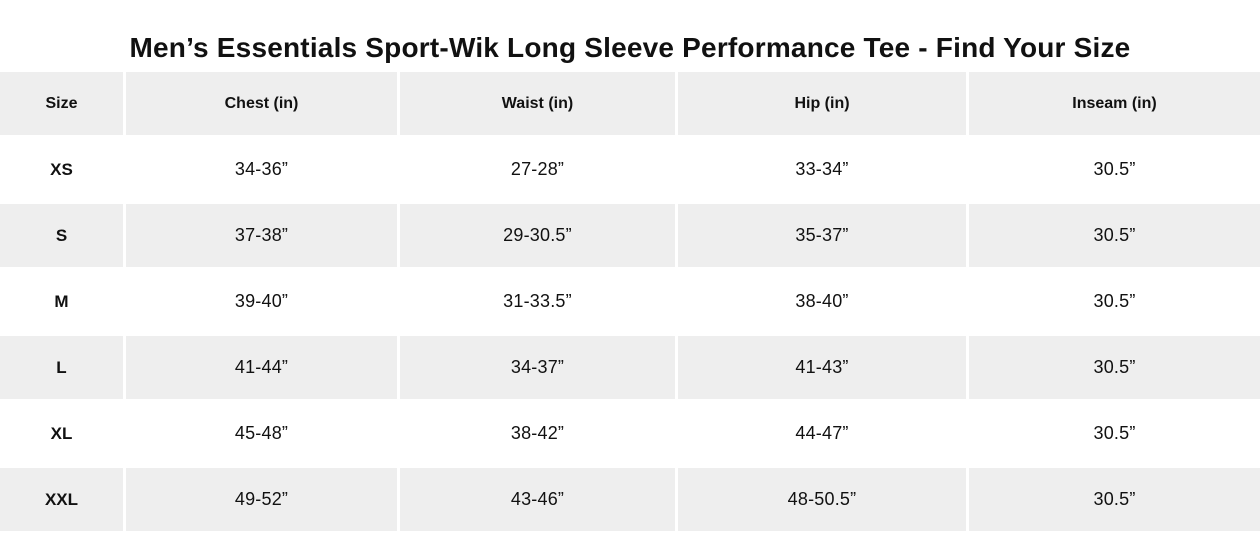 The width and height of the screenshot is (1260, 534). I want to click on waist-cell: 38-42”, so click(537, 433).